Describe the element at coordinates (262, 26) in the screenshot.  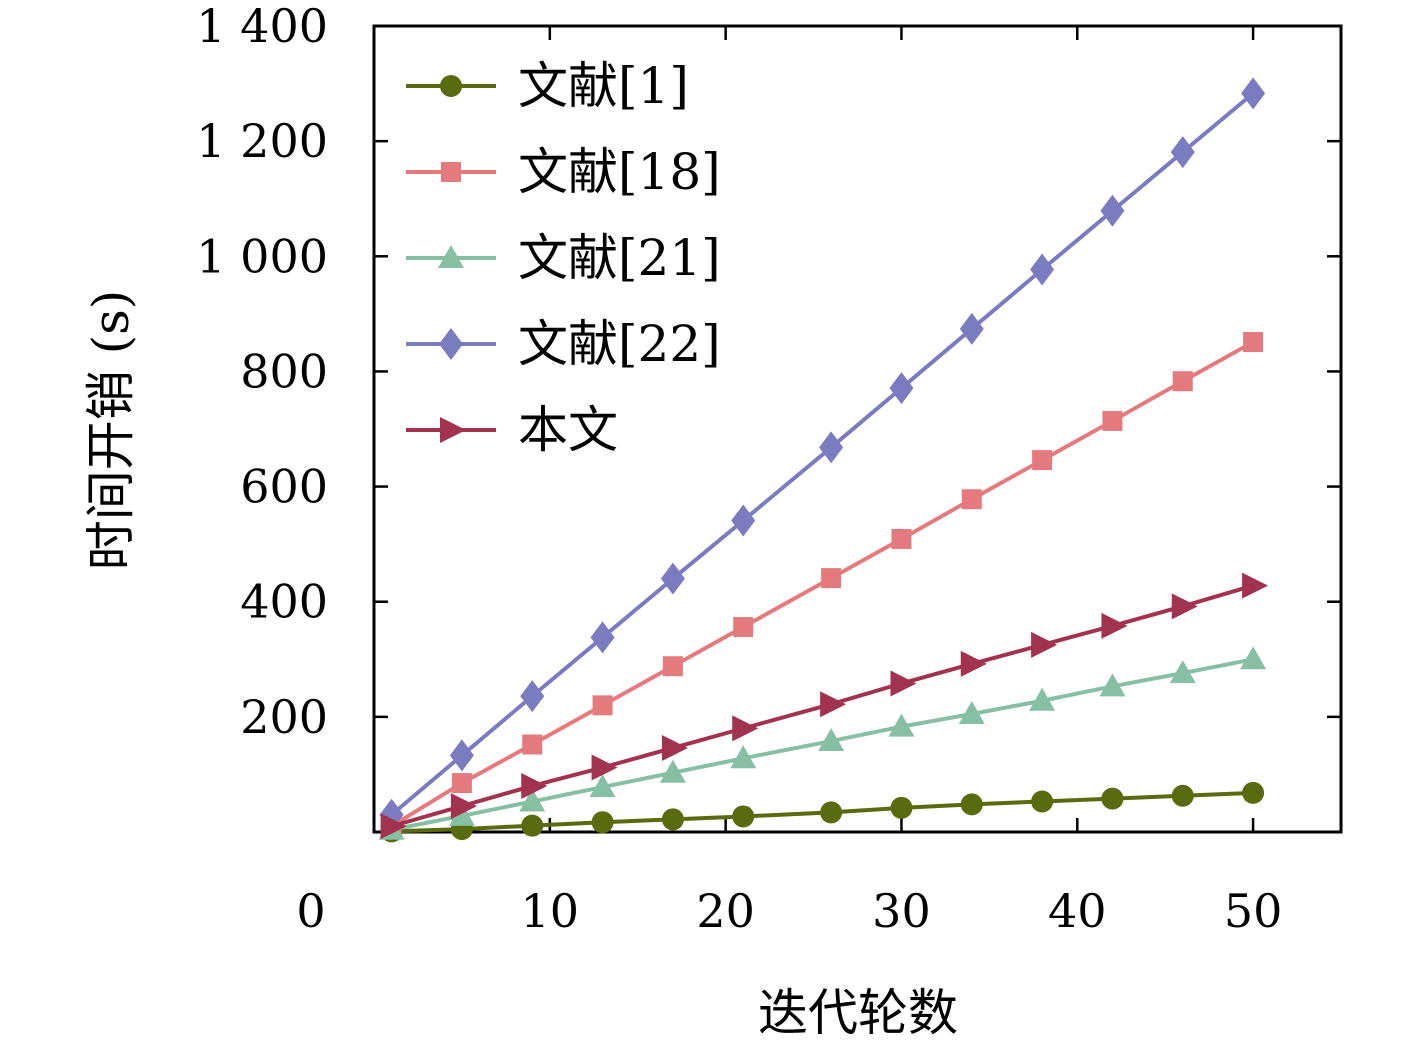
I see `y-tick-label: 1 400` at that location.